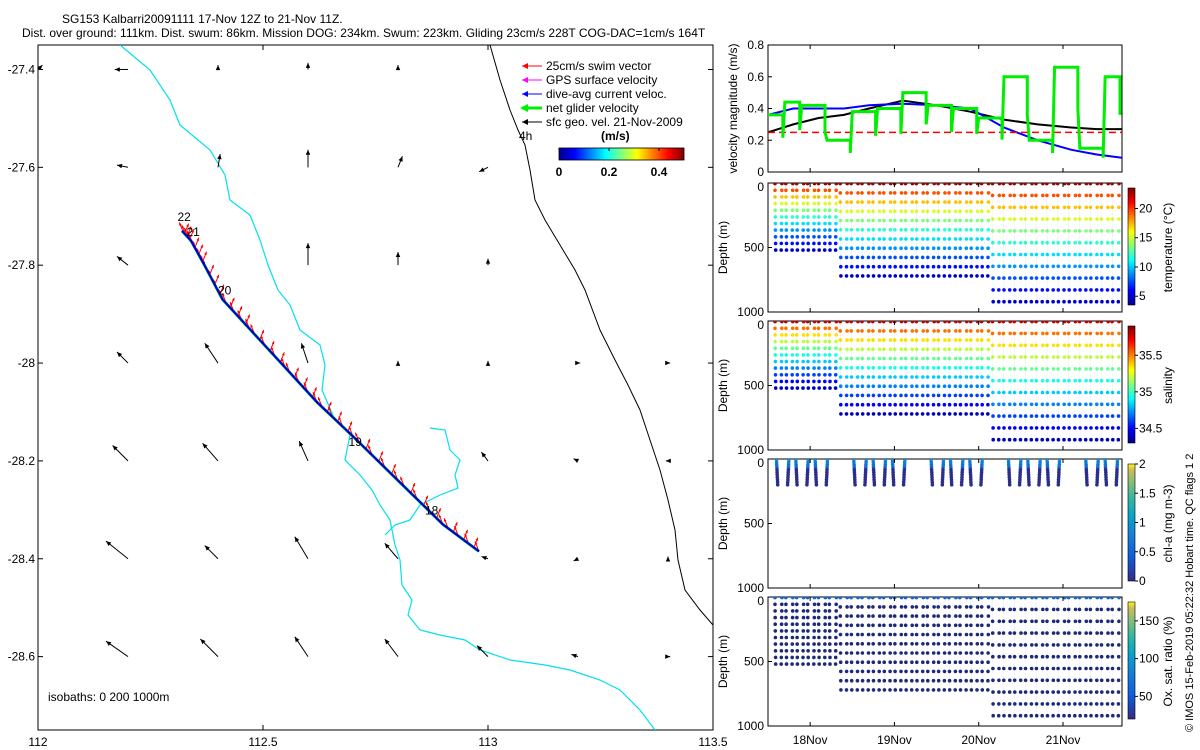  I want to click on map-colorbar-label: (m/s), so click(615, 136).